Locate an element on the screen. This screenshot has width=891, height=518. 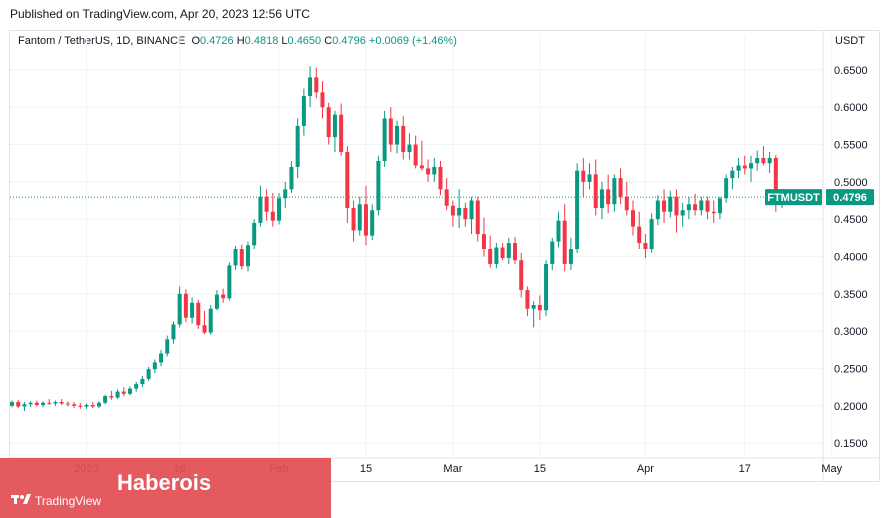
x-tick-label: May is located at coordinates (831, 469).